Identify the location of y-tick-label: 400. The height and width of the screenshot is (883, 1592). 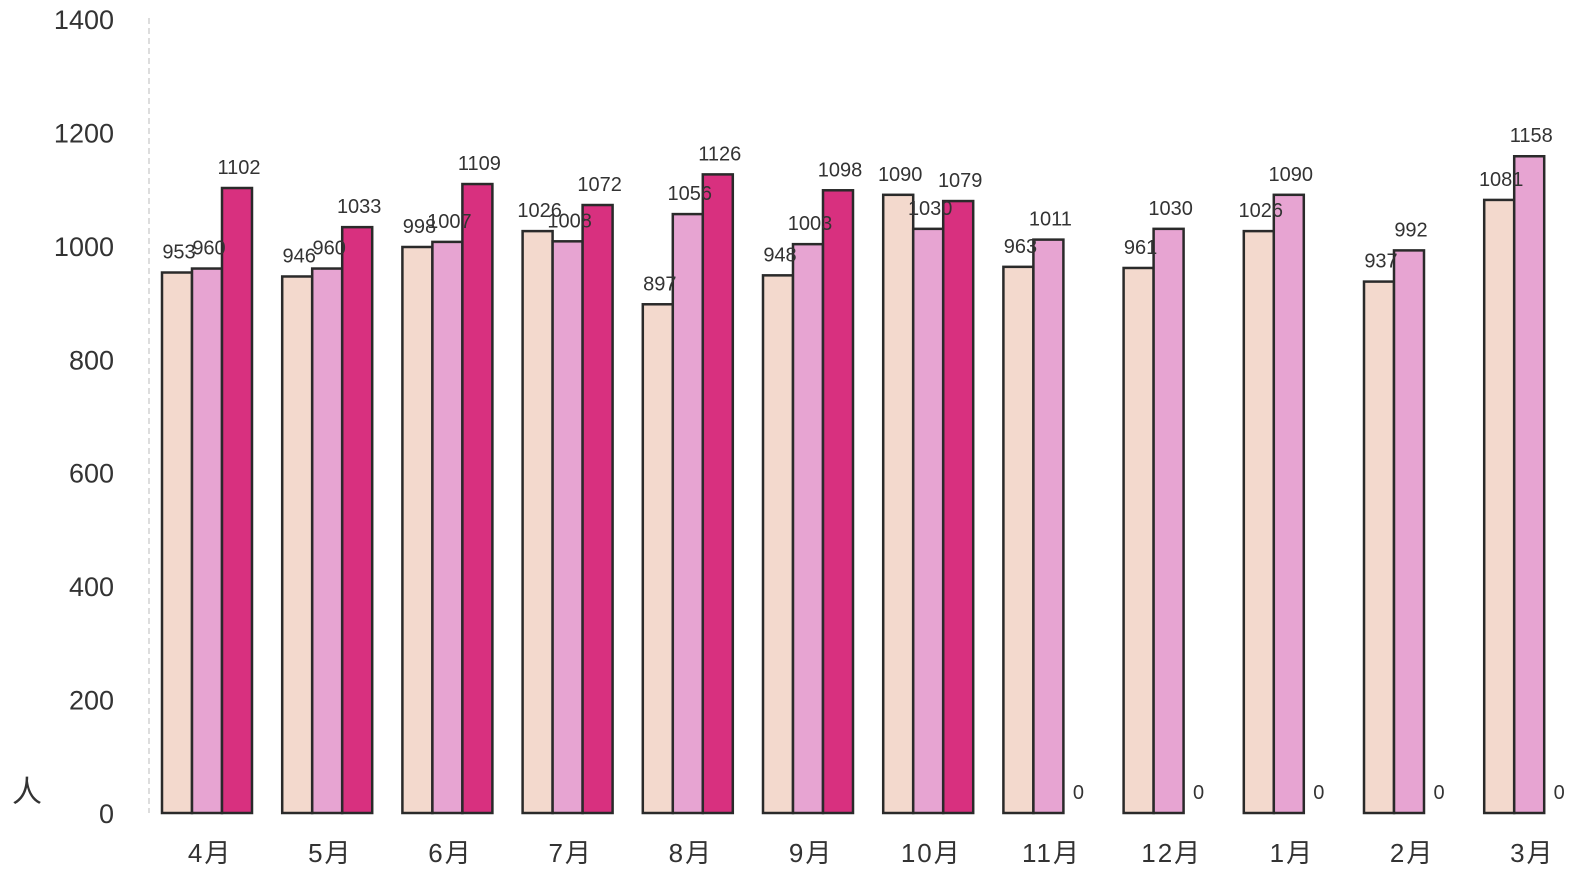
(91, 587).